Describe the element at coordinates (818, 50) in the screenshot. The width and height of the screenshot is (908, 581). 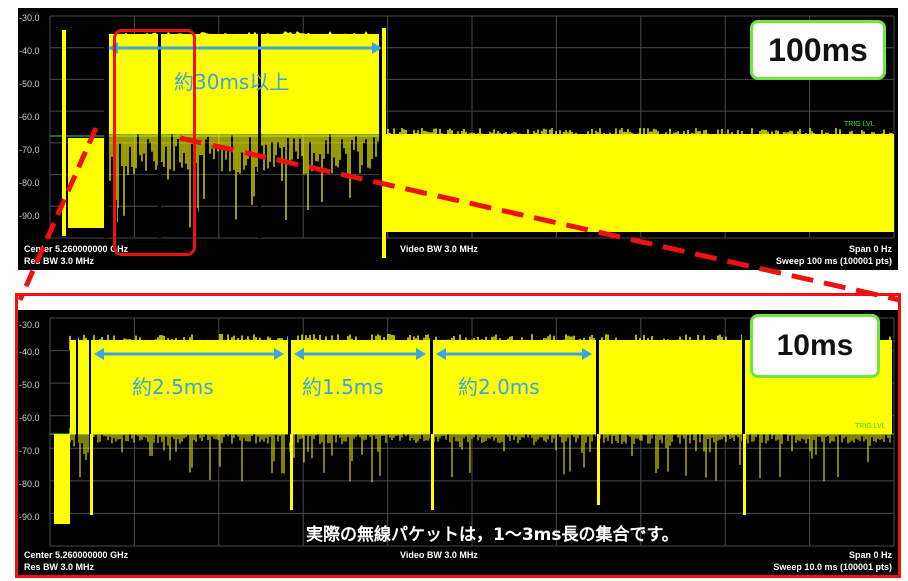
I see `sweep-badge-100ms: 100ms` at that location.